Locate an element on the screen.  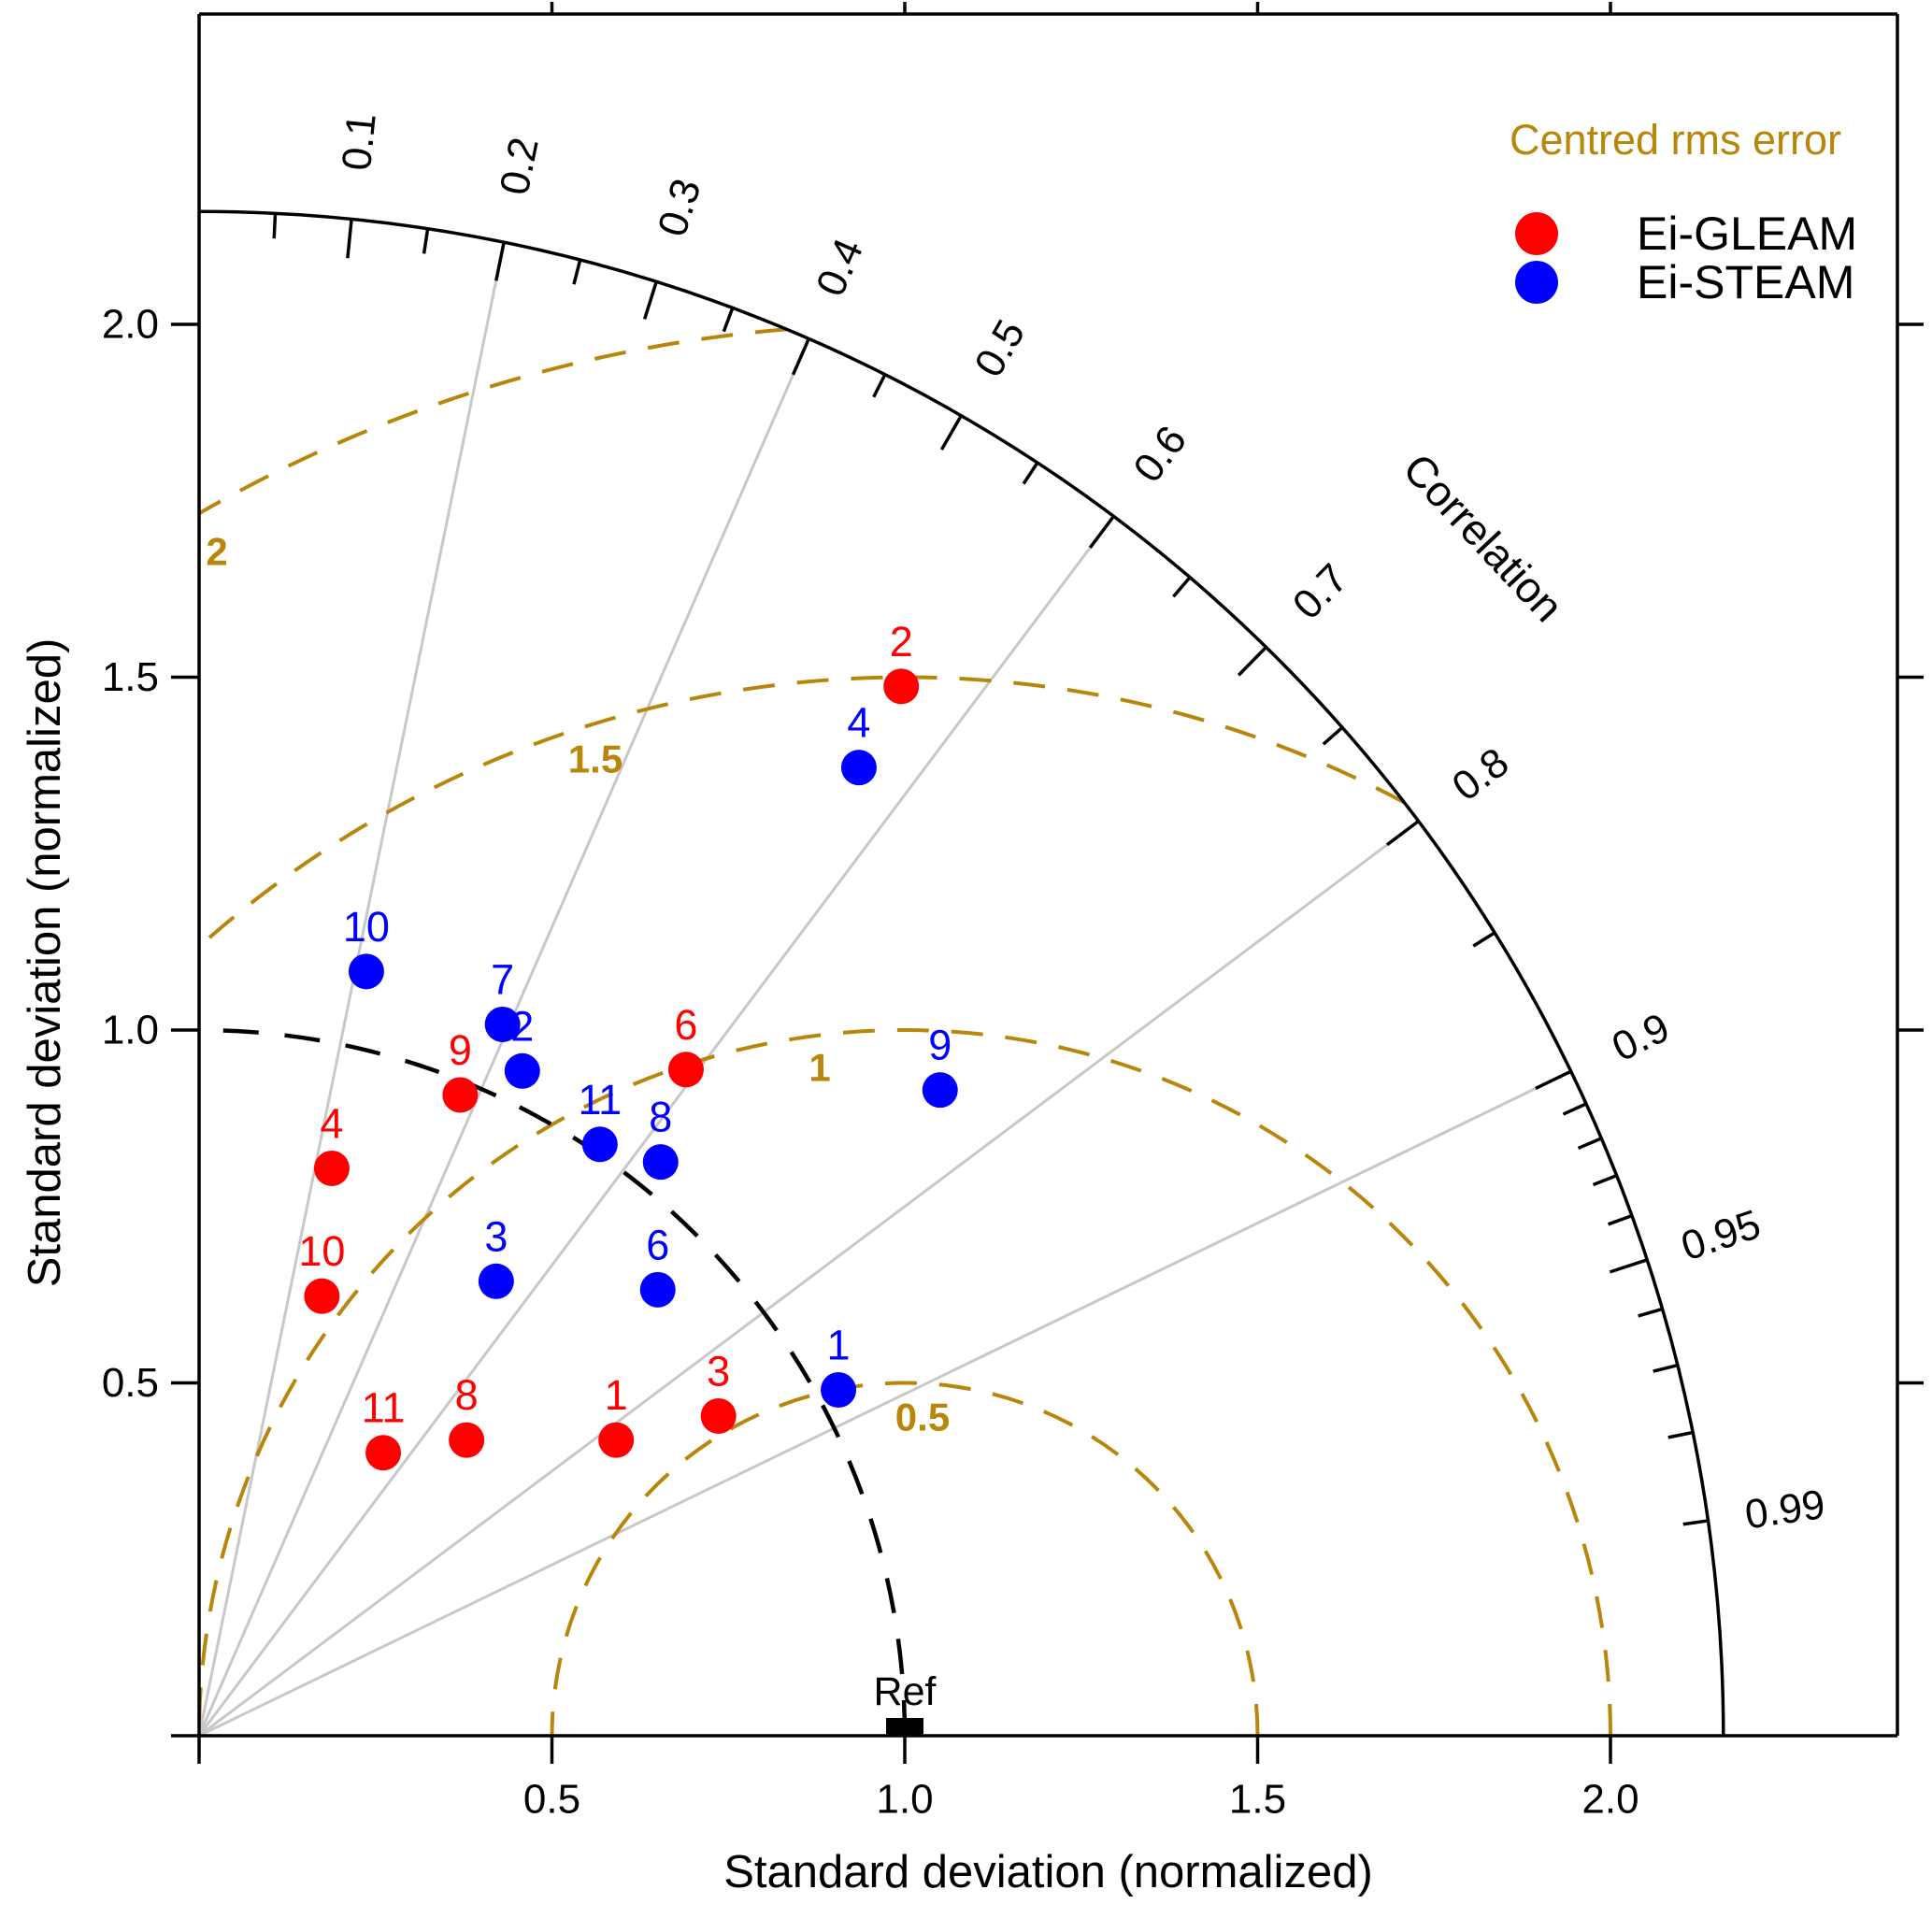
data-point-label-ei-gleam-11: 11 is located at coordinates (384, 1408).